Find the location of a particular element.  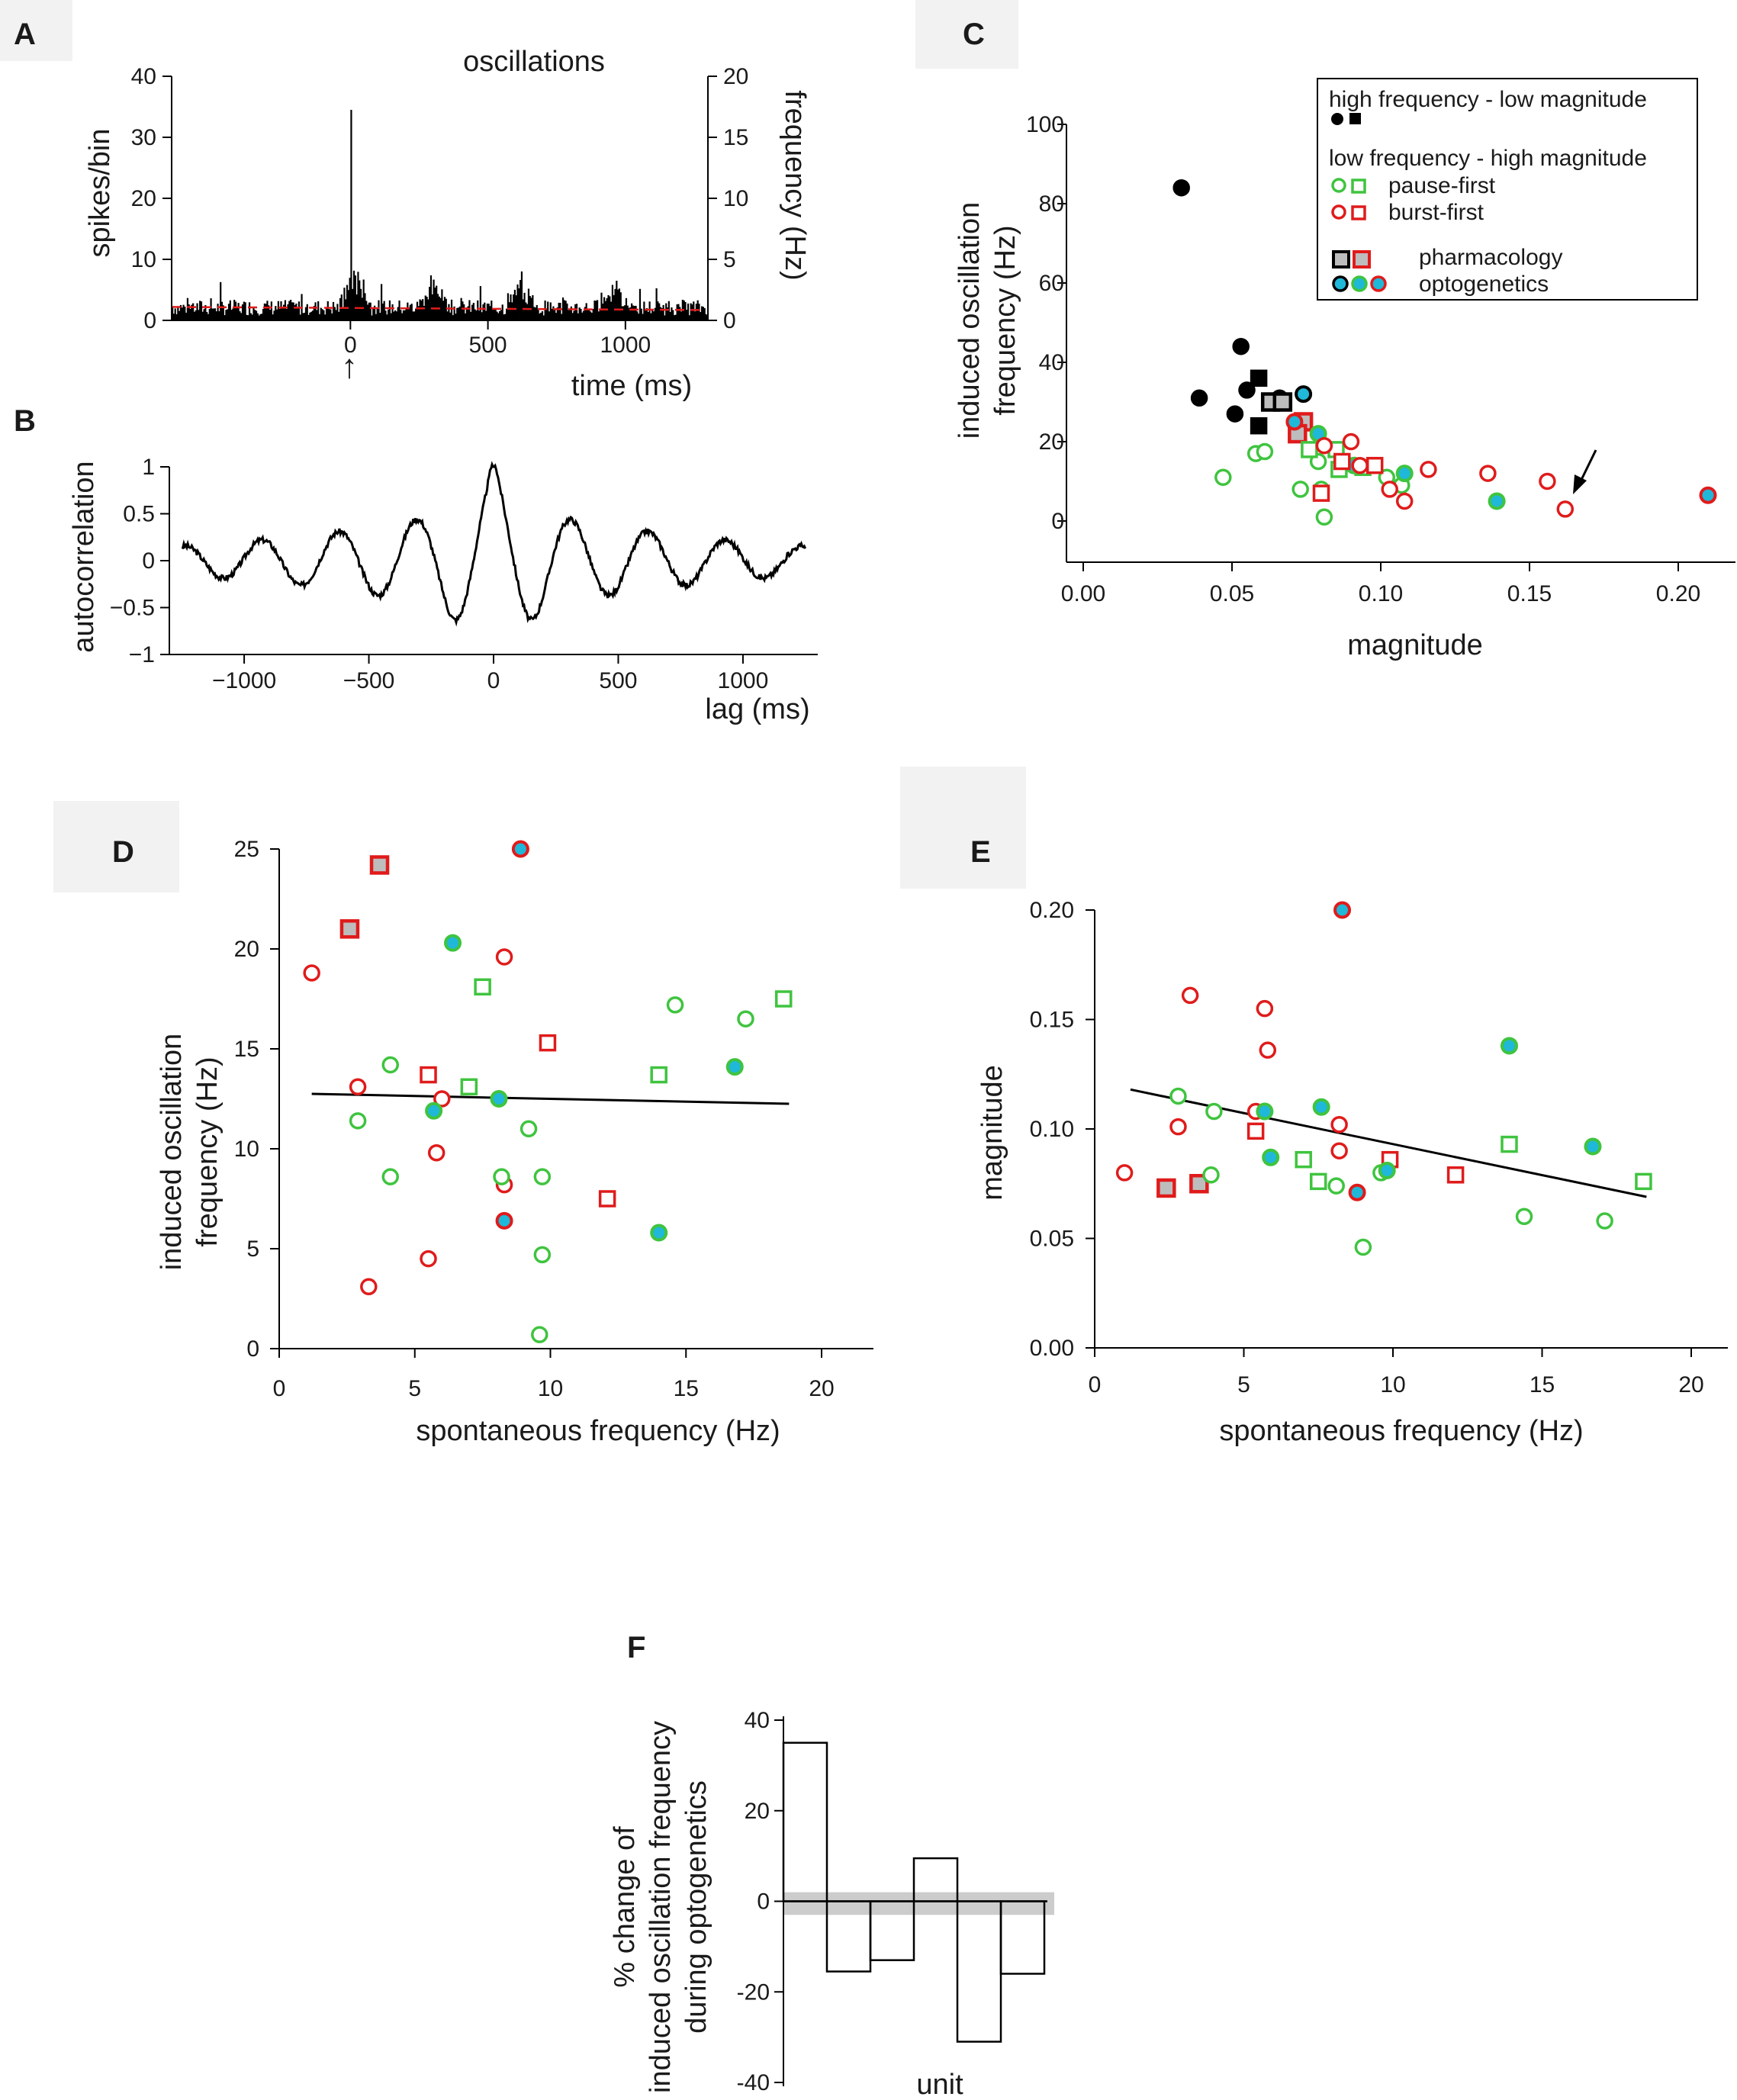

panel-b-ytick-label: 0.5 is located at coordinates (139, 514).